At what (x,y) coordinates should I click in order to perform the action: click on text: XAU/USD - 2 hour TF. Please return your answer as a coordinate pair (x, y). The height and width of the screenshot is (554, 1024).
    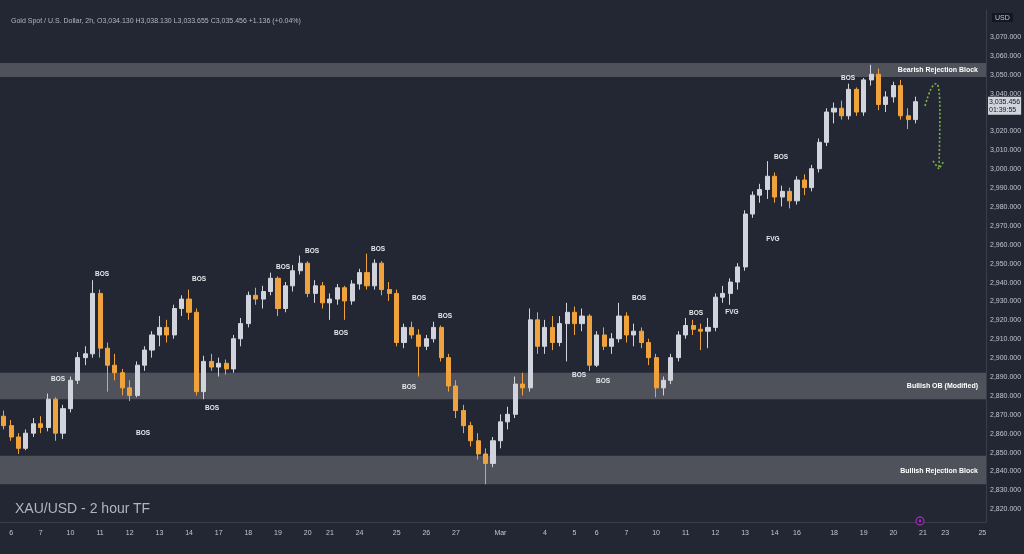
    Looking at the image, I should click on (83, 508).